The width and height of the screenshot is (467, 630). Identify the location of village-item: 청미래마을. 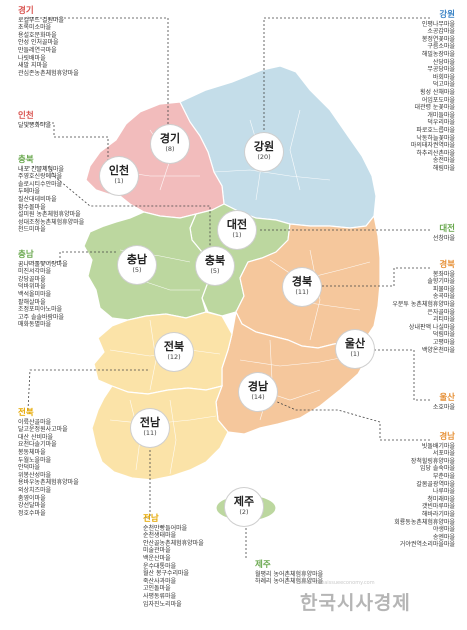
(441, 499).